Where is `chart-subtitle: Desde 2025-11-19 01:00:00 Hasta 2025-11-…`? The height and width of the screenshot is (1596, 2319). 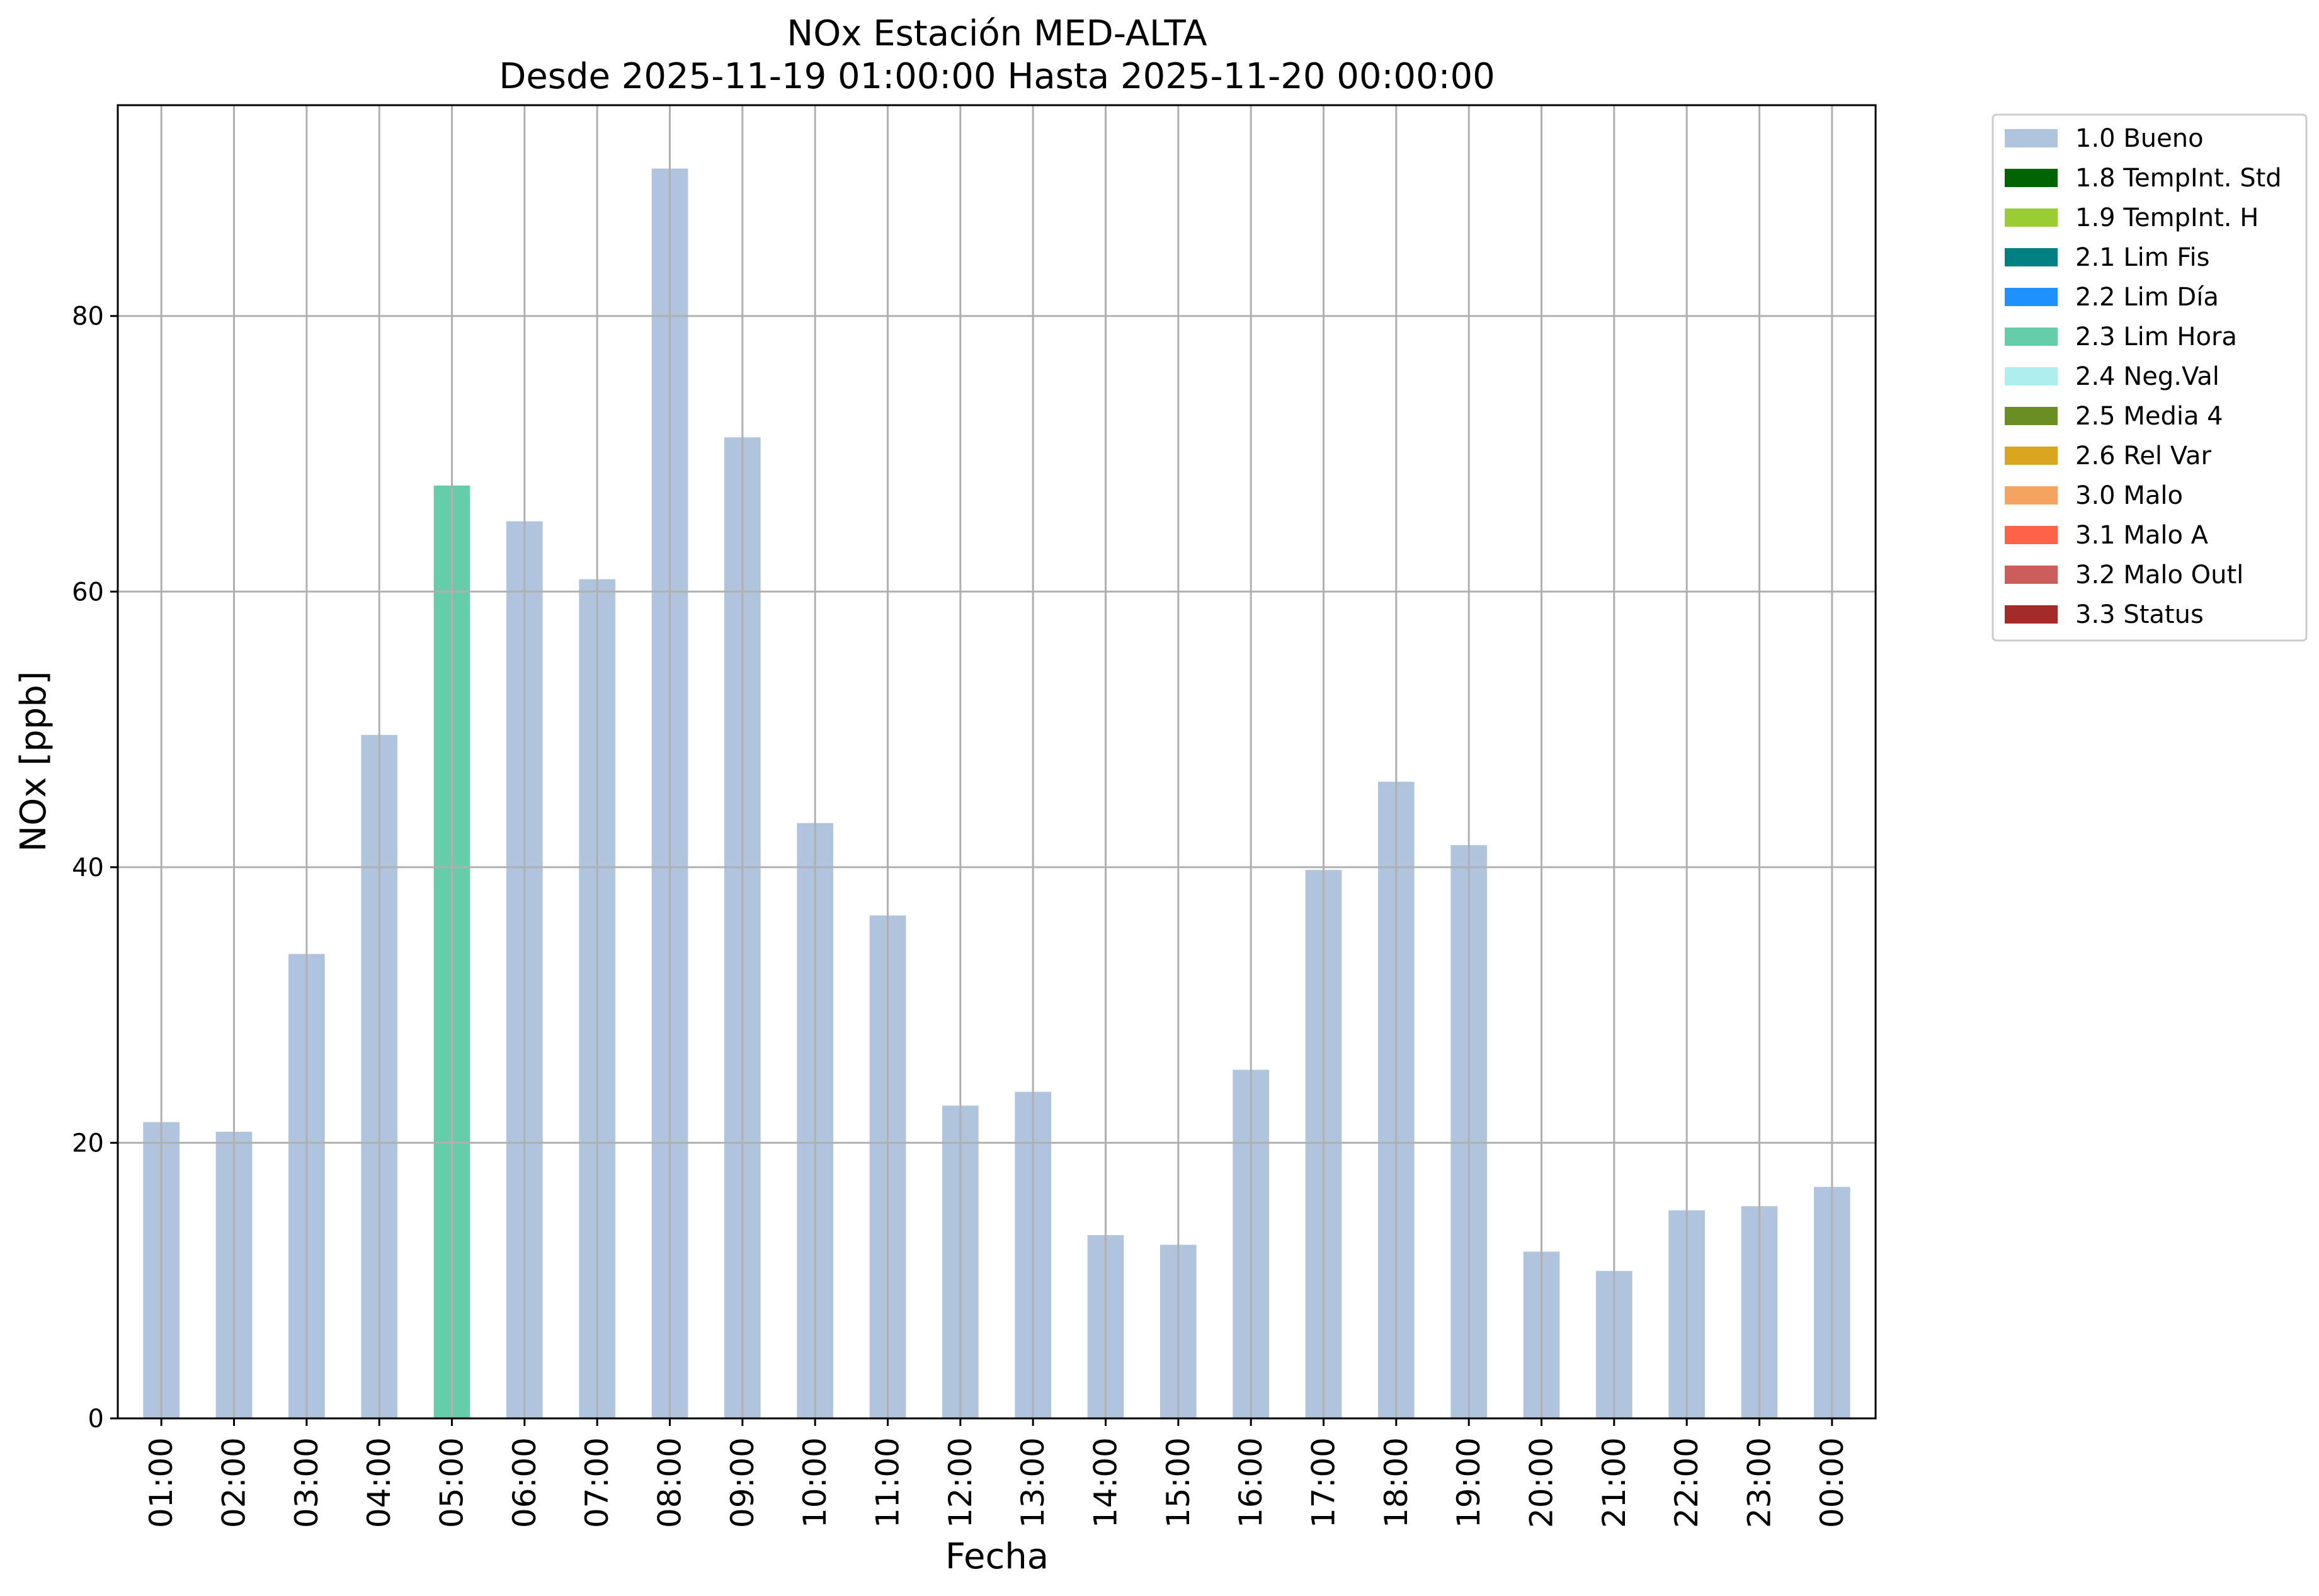
chart-subtitle: Desde 2025-11-19 01:00:00 Hasta 2025-11-… is located at coordinates (997, 76).